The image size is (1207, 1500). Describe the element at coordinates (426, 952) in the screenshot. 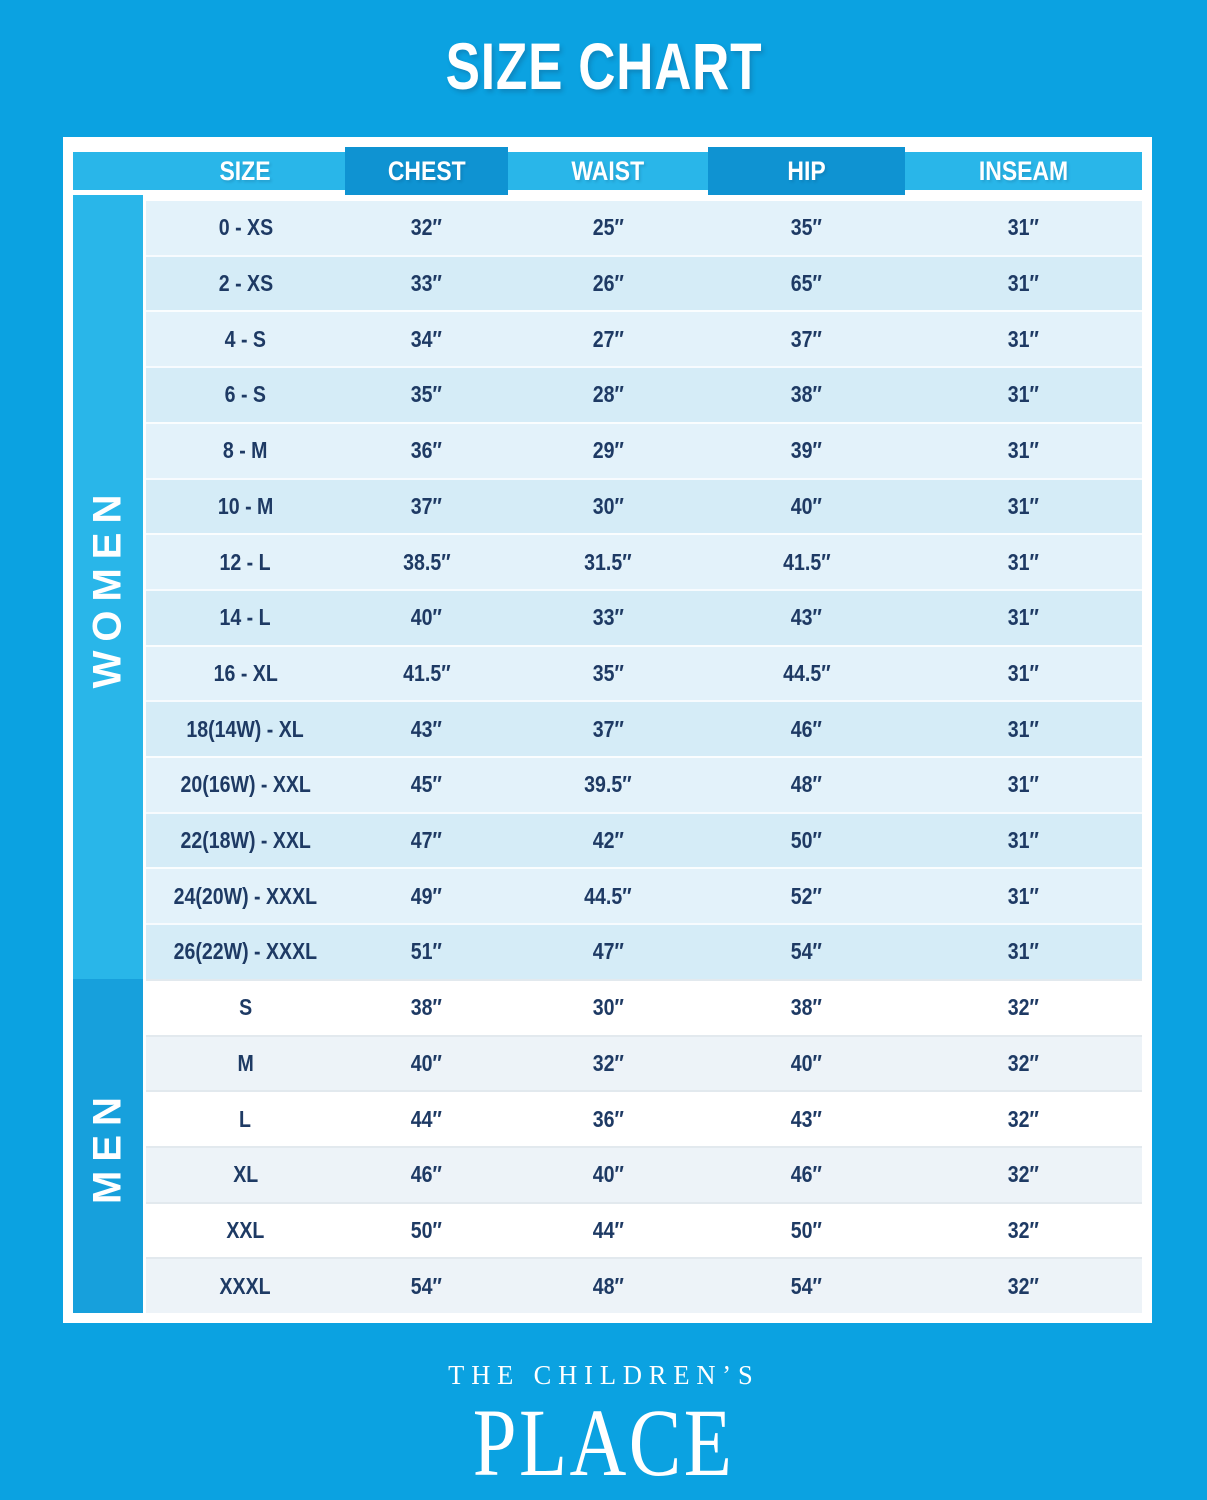

I see `table-cell: 51″` at that location.